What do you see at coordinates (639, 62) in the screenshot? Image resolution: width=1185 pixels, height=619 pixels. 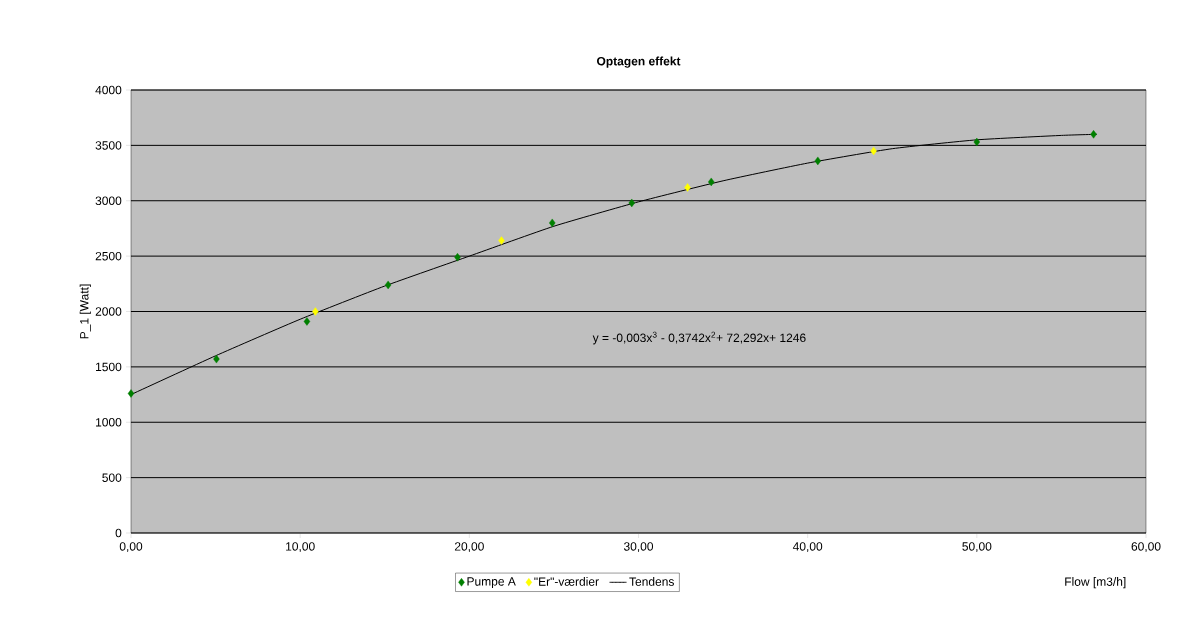 I see `chart-title: Optagen effekt` at bounding box center [639, 62].